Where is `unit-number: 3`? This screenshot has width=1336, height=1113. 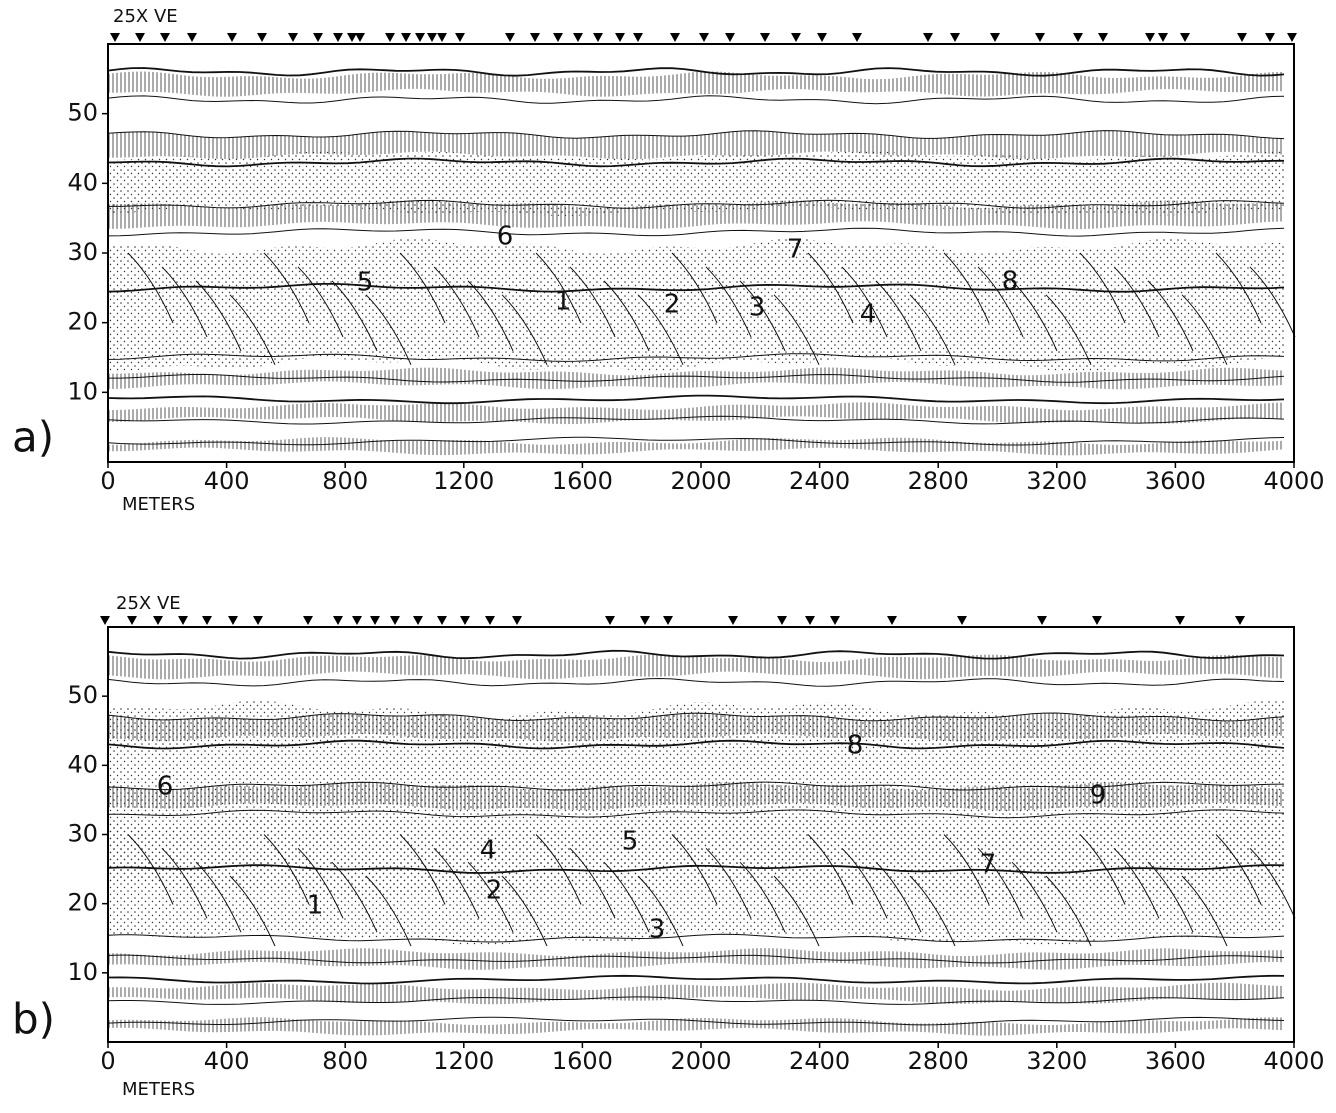 unit-number: 3 is located at coordinates (657, 930).